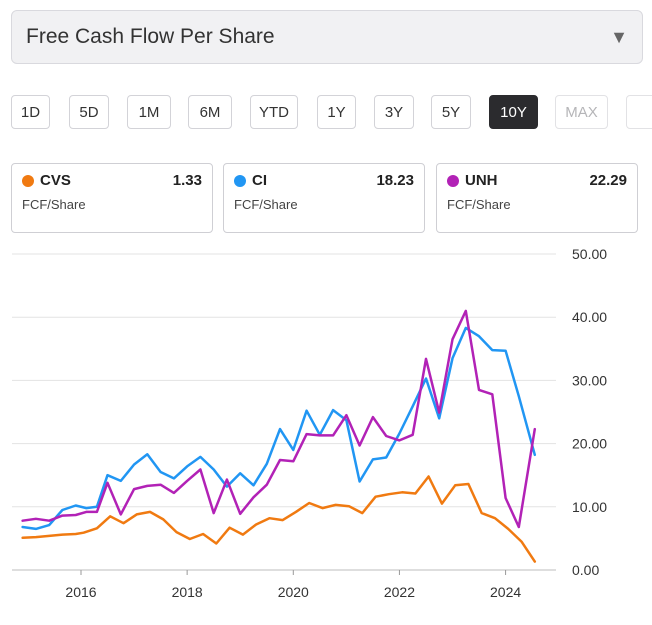  What do you see at coordinates (187, 180) in the screenshot?
I see `card-value: 1.33` at bounding box center [187, 180].